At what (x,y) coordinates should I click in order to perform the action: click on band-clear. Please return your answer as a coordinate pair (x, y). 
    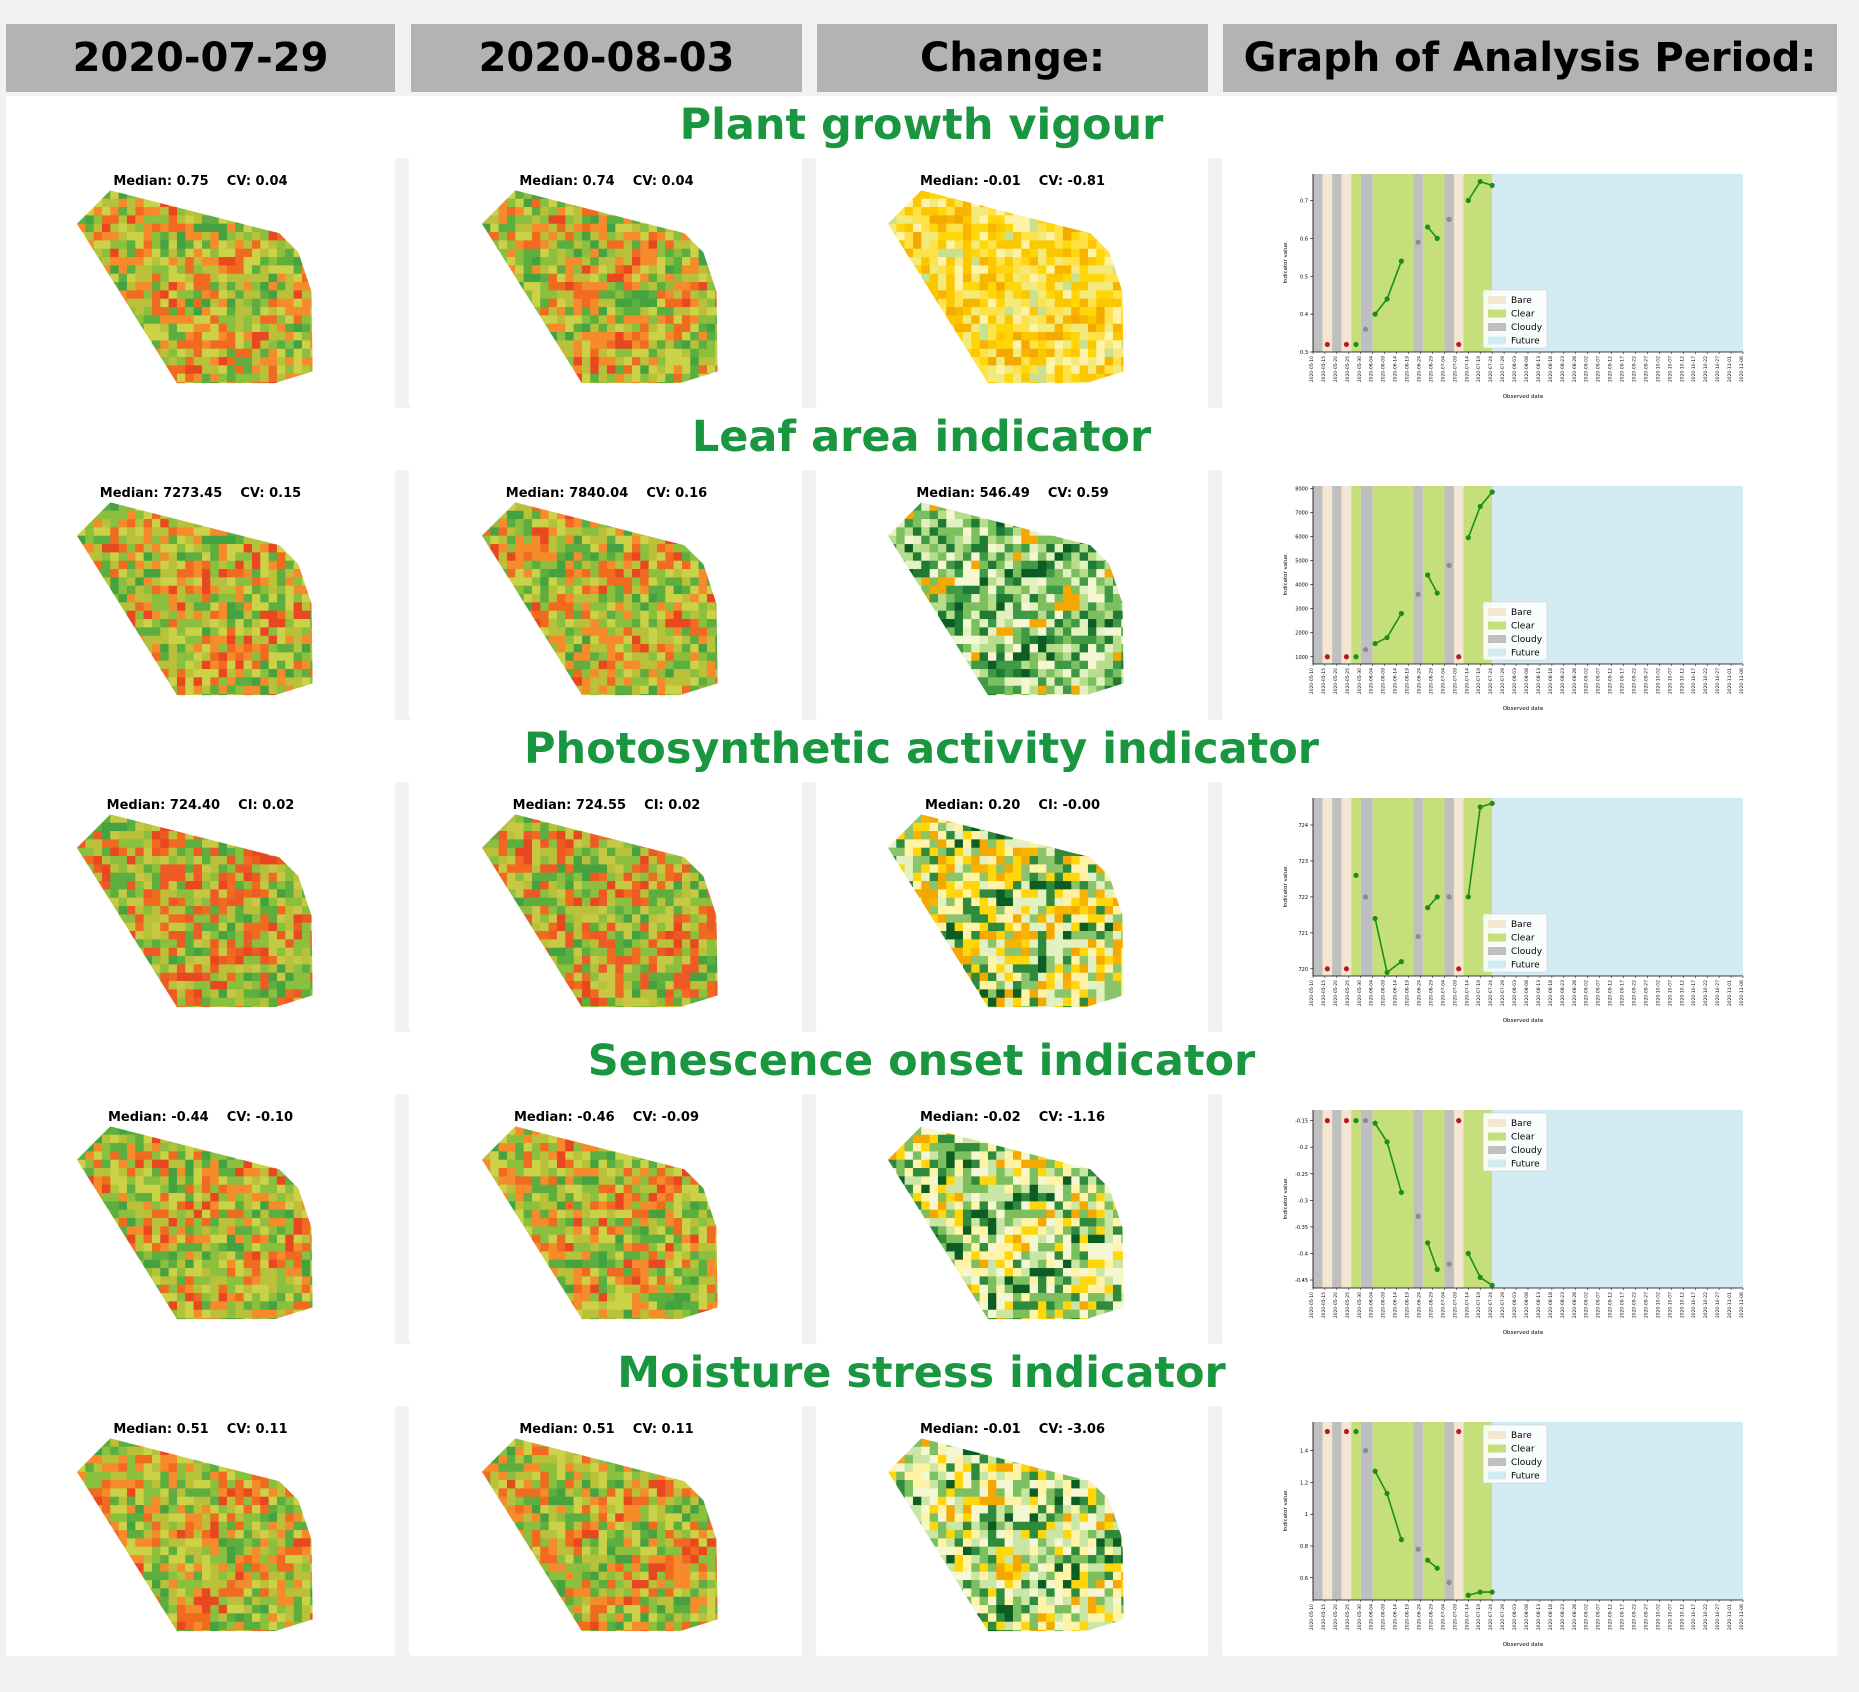
    Looking at the image, I should click on (1433, 263).